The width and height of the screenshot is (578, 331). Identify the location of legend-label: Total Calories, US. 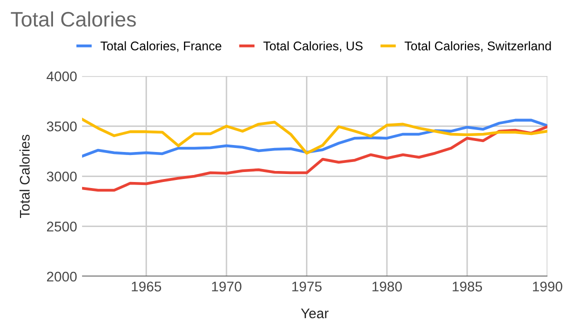
(313, 46).